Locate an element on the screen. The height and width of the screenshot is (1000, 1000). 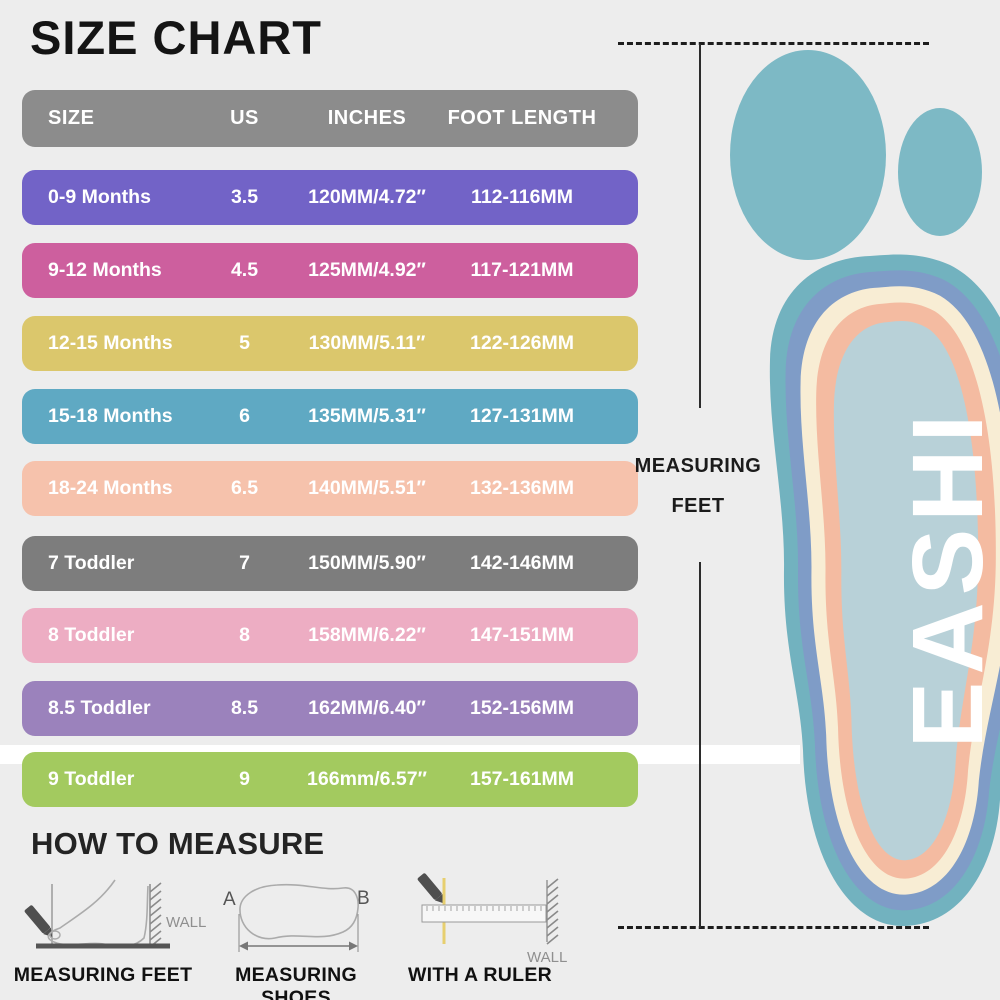
table-row: 12-15 Months 5 130MM/5.11″ 122-126MM is located at coordinates (330, 343).